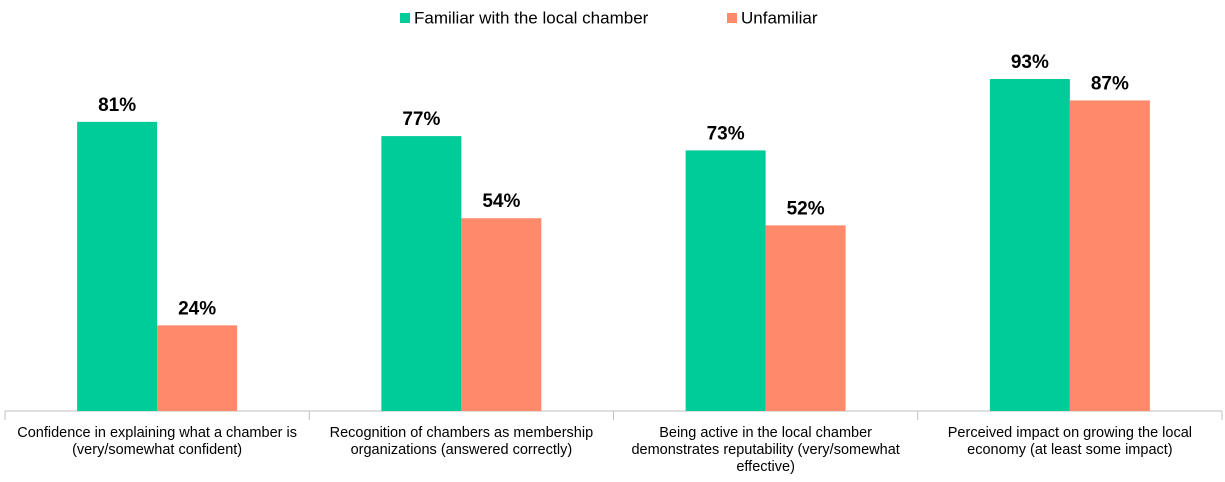  Describe the element at coordinates (531, 17) in the screenshot. I see `legend-label: Familiar with the local chamber` at that location.